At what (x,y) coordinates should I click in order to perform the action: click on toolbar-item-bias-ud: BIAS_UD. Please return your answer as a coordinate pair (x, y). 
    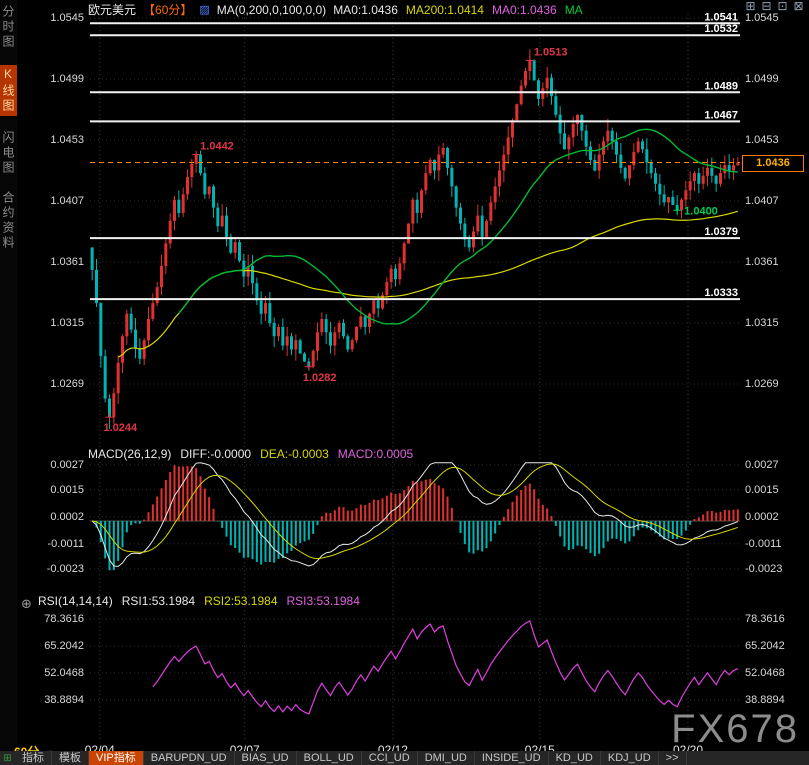
    Looking at the image, I should click on (266, 758).